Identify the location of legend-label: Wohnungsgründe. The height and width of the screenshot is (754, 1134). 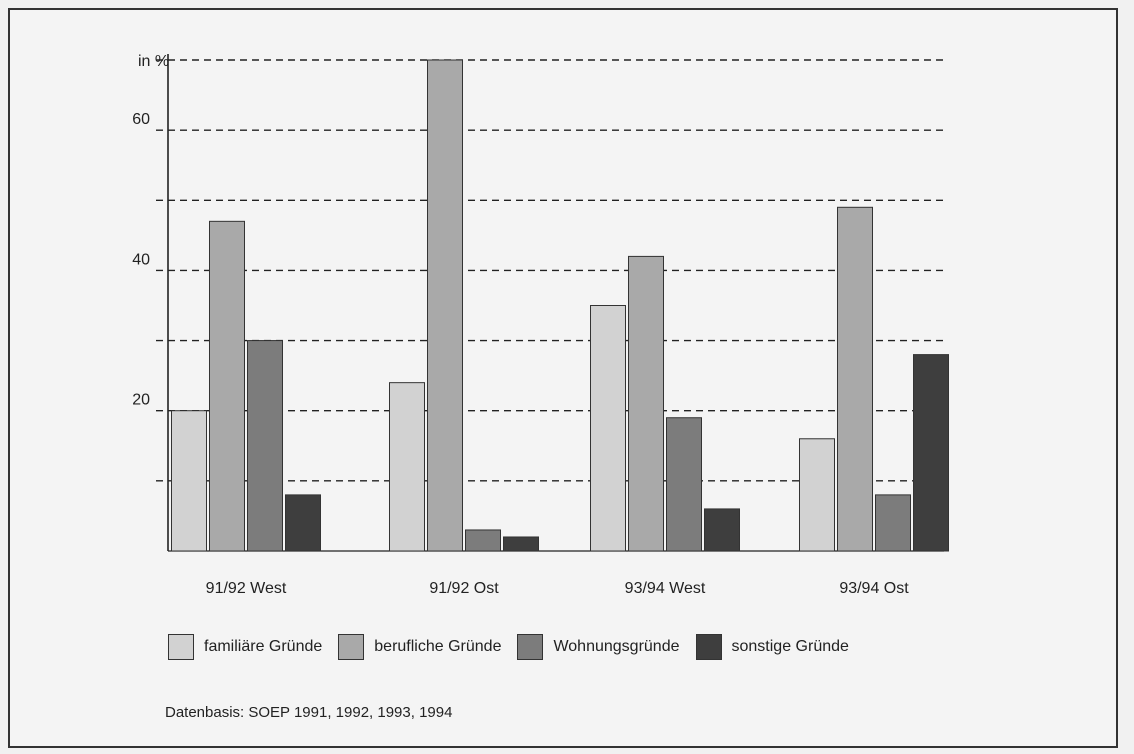
(616, 646).